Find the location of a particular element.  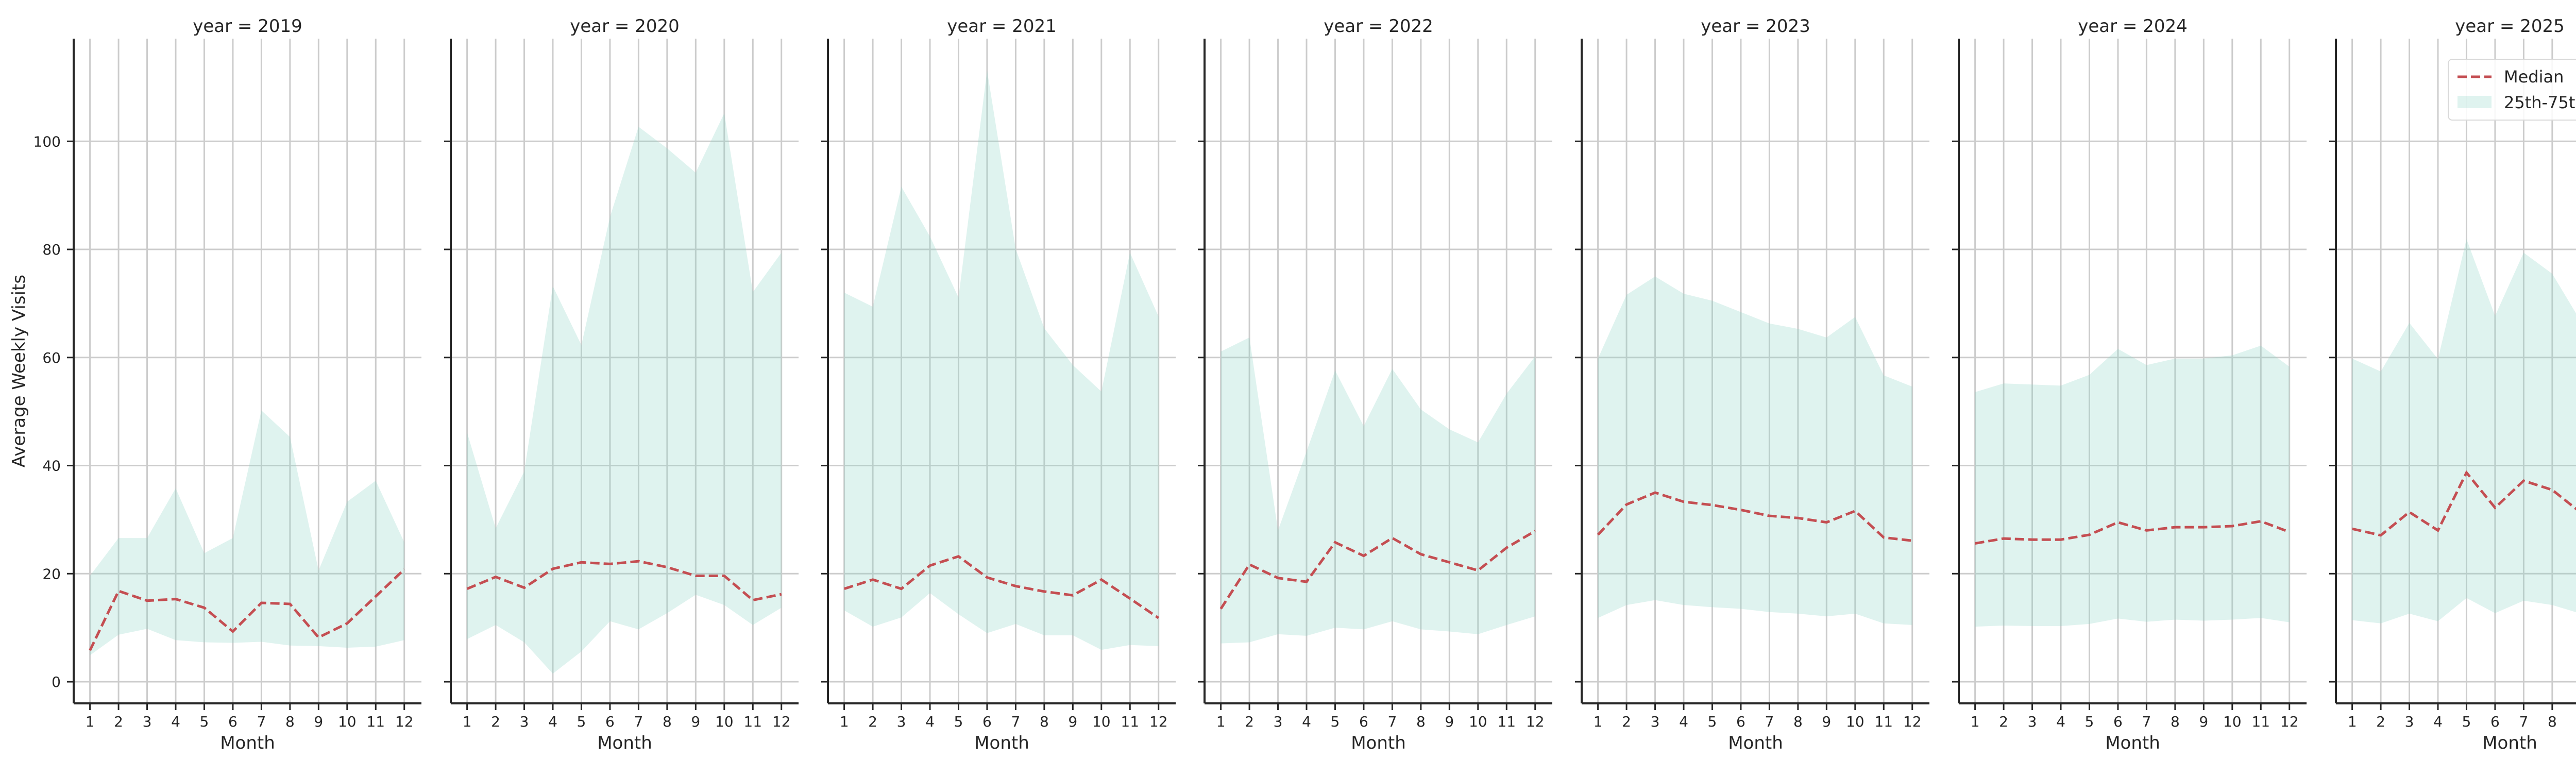

facet-title: year = 2024 is located at coordinates (2132, 26).